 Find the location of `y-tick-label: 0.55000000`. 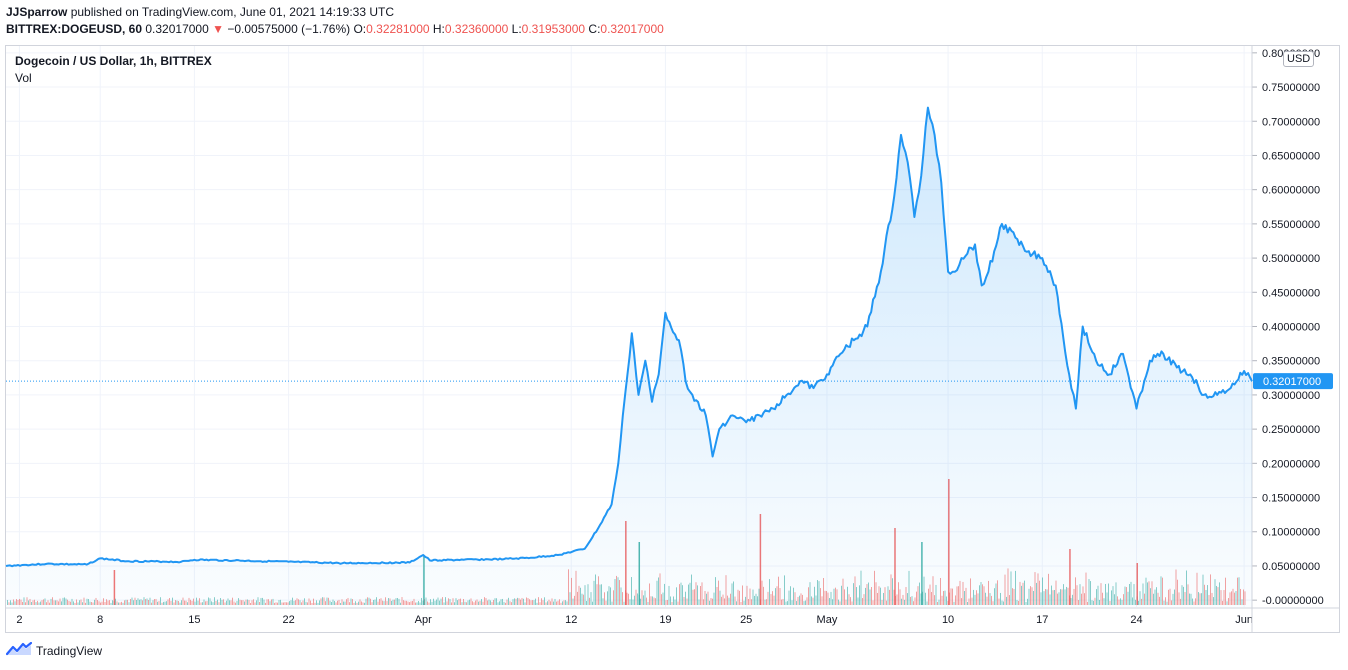

y-tick-label: 0.55000000 is located at coordinates (1291, 225).